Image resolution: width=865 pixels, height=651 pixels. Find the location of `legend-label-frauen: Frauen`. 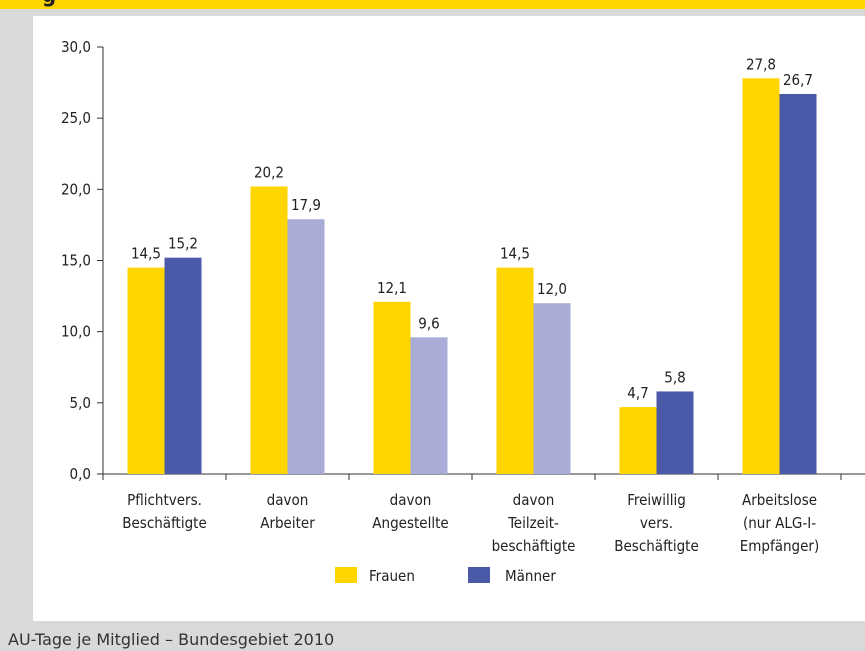

legend-label-frauen: Frauen is located at coordinates (392, 576).